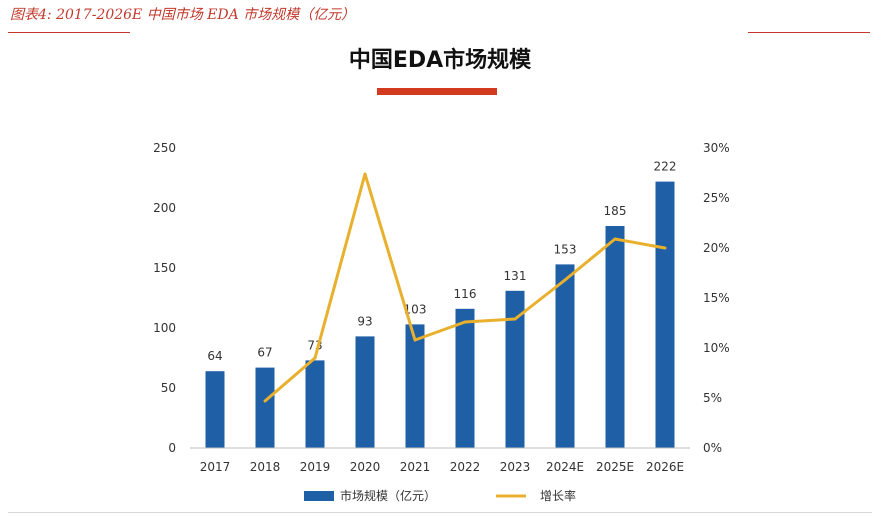  I want to click on caption-rule-left, so click(69, 32).